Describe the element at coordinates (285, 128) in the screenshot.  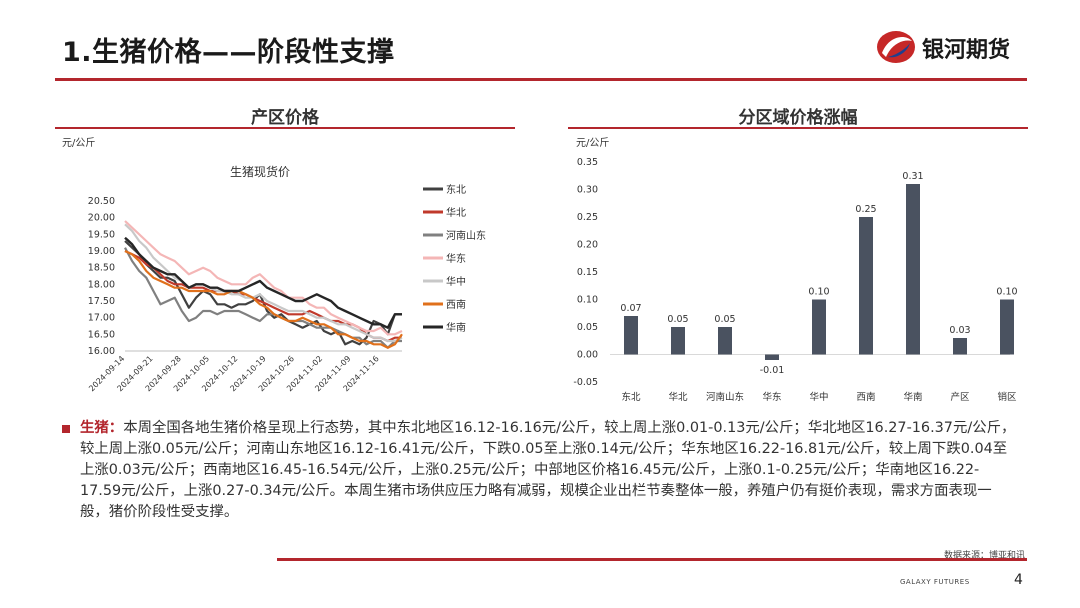
I see `left-panel-divider` at that location.